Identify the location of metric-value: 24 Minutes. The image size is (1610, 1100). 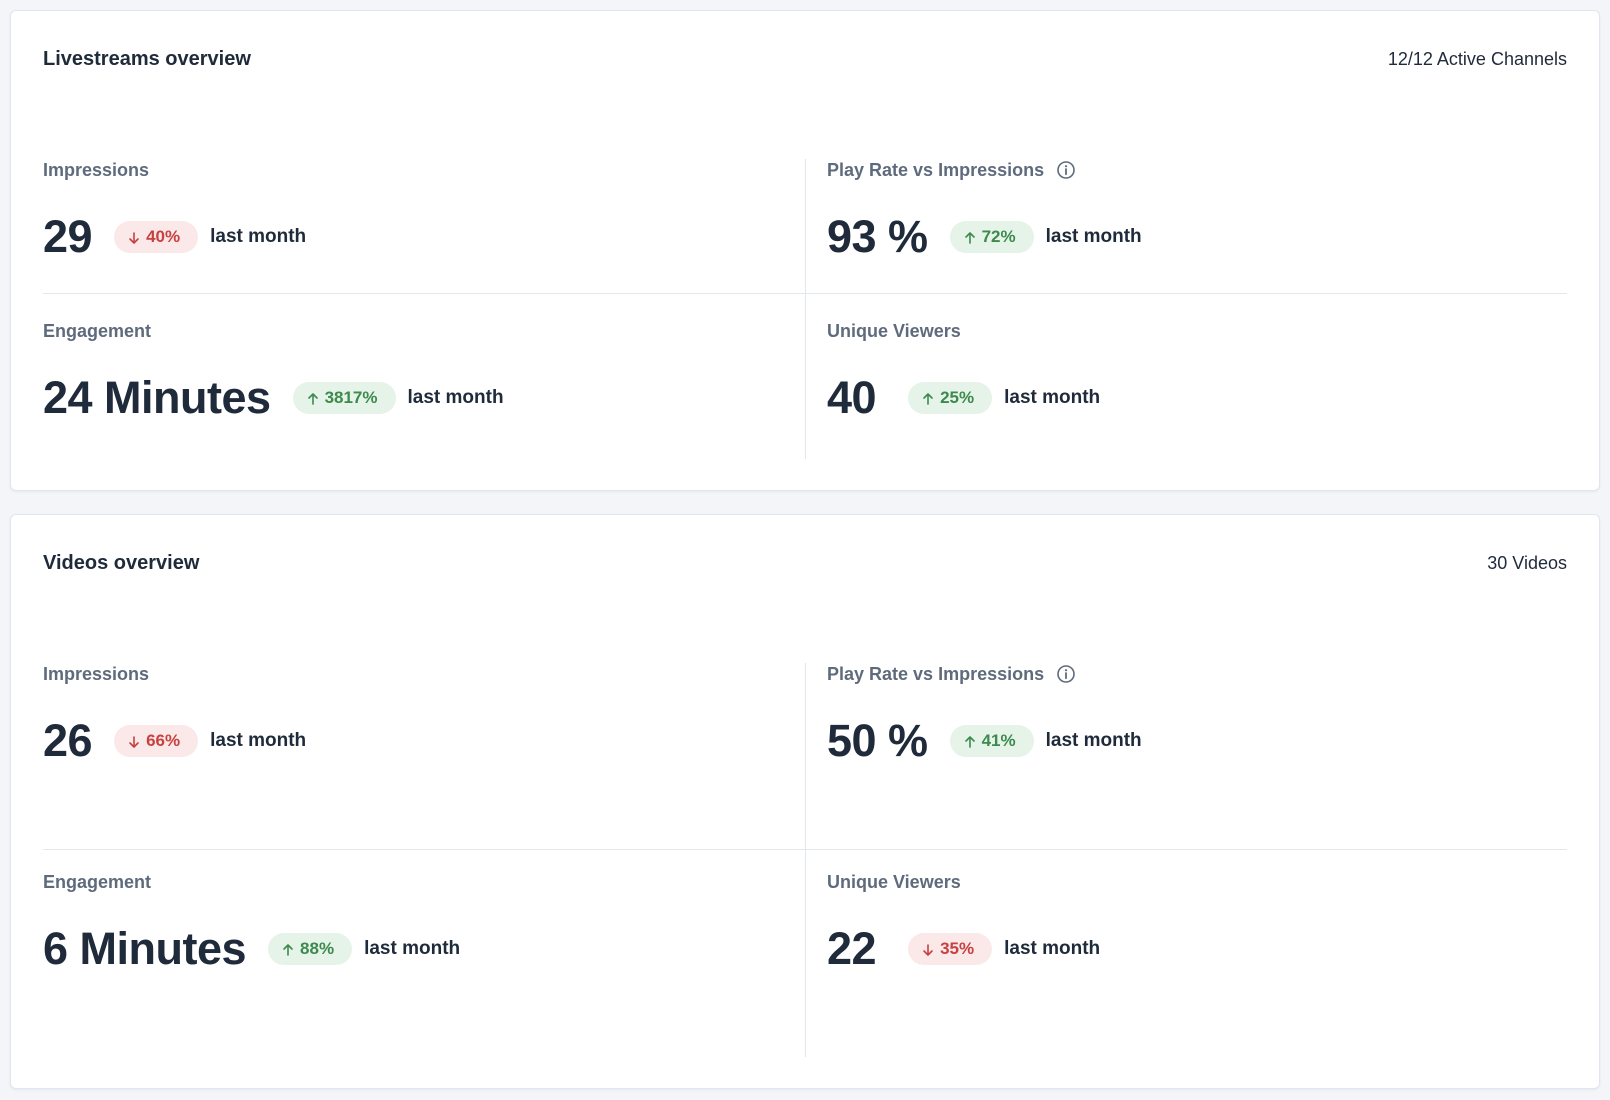
(157, 397).